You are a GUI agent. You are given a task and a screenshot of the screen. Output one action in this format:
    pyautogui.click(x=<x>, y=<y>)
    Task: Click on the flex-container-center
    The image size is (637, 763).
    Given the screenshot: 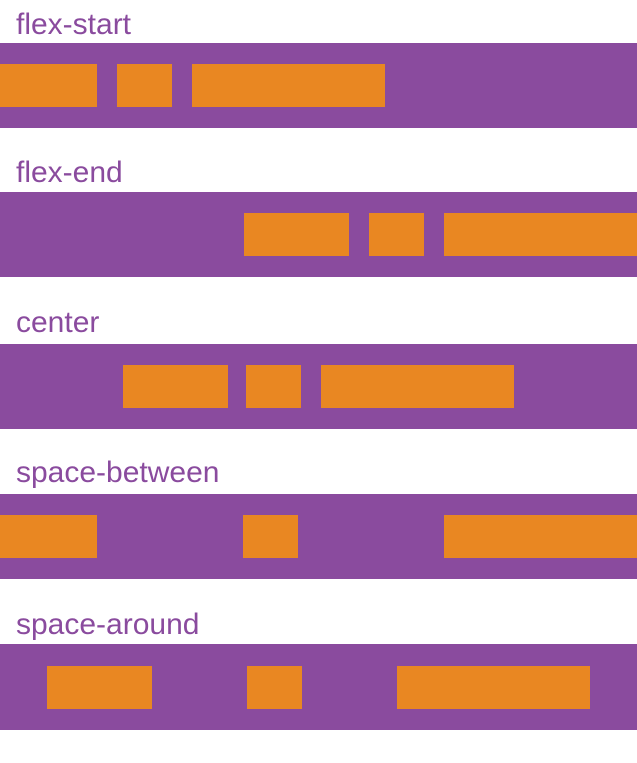 What is the action you would take?
    pyautogui.click(x=318, y=386)
    